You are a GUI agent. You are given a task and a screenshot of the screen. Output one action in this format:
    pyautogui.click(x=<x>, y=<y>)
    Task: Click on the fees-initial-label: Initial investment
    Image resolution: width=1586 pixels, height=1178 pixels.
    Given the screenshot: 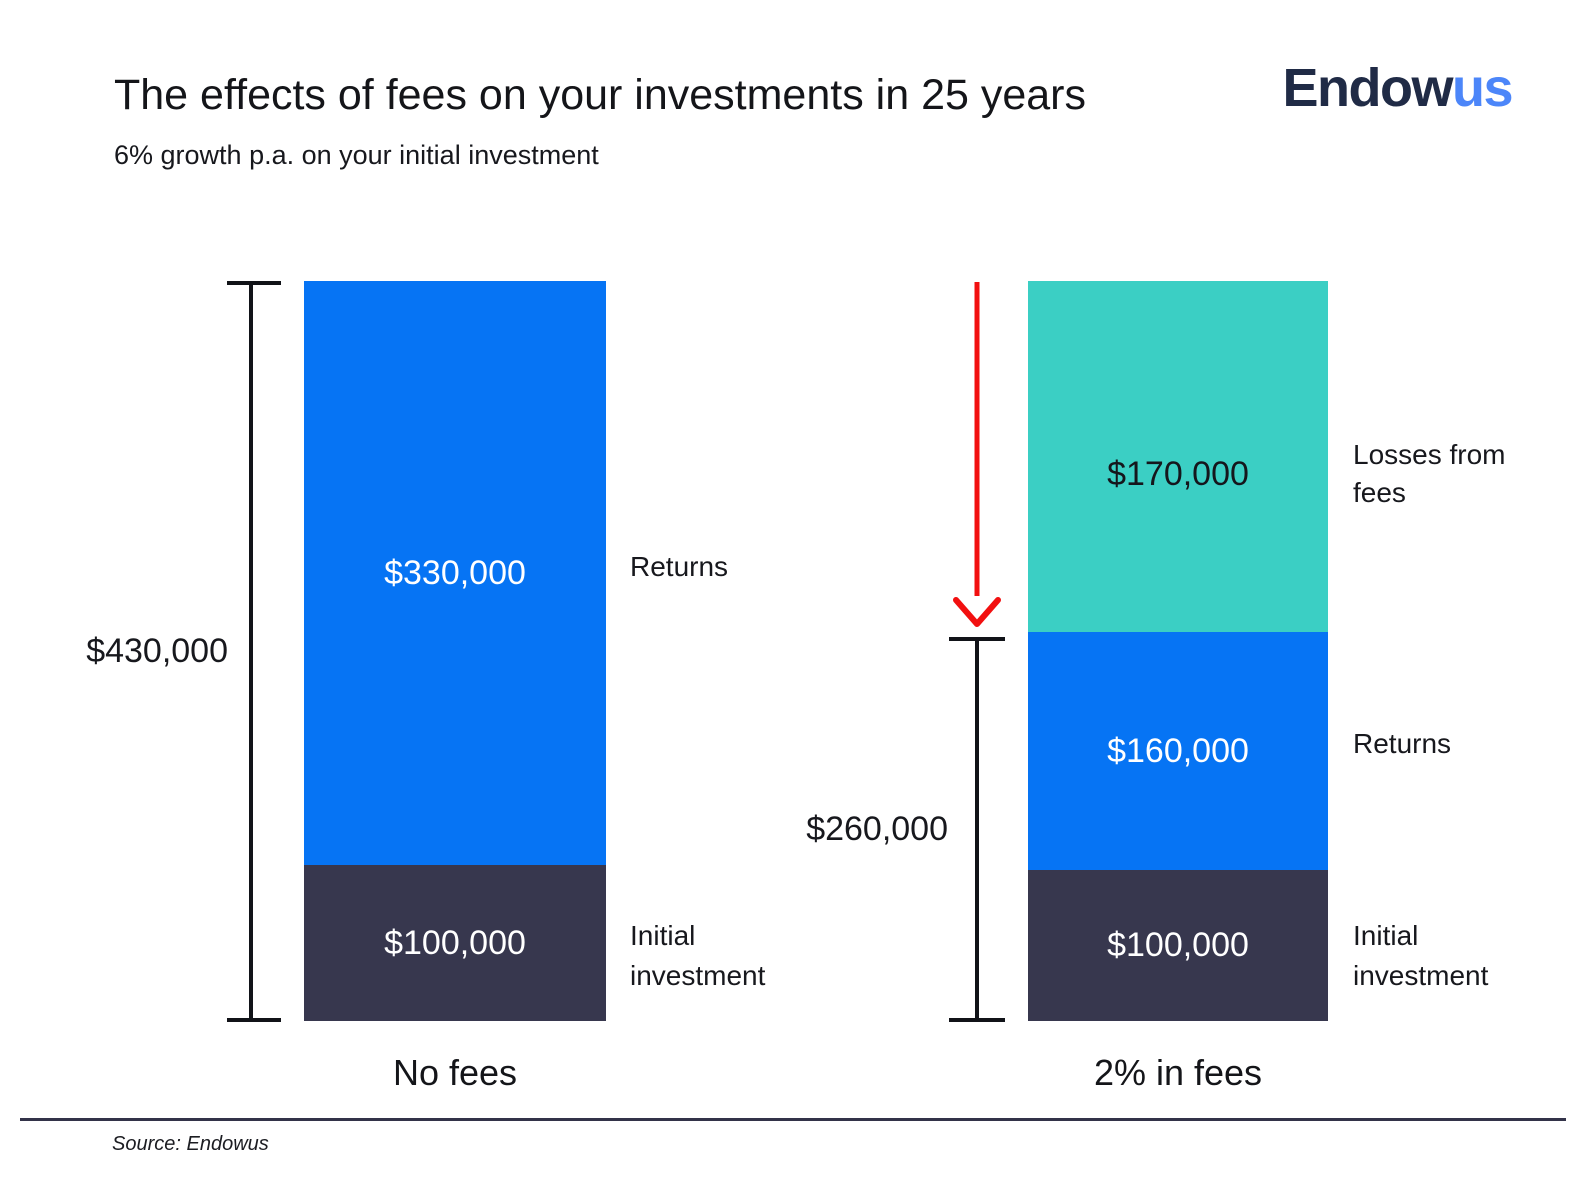 What is the action you would take?
    pyautogui.click(x=1421, y=955)
    